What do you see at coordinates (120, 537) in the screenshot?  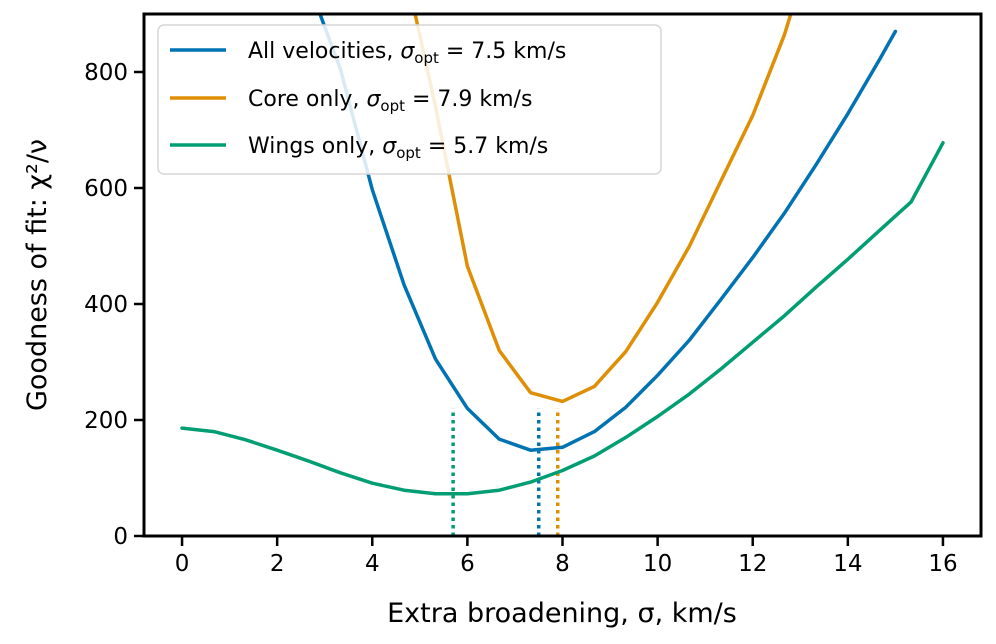 I see `y-tick-label: 0` at bounding box center [120, 537].